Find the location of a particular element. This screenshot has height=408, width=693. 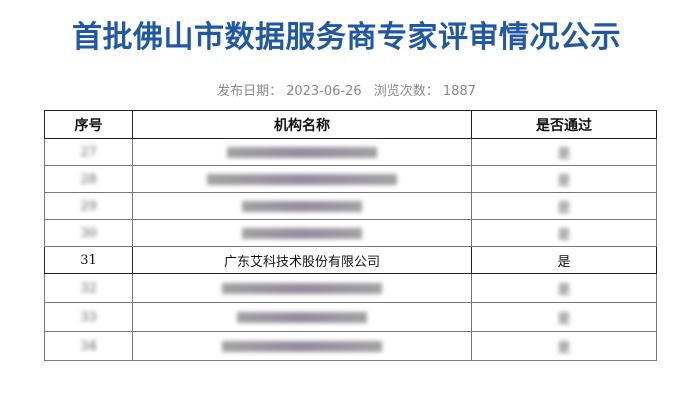

table-row: 32 是 is located at coordinates (350, 288).